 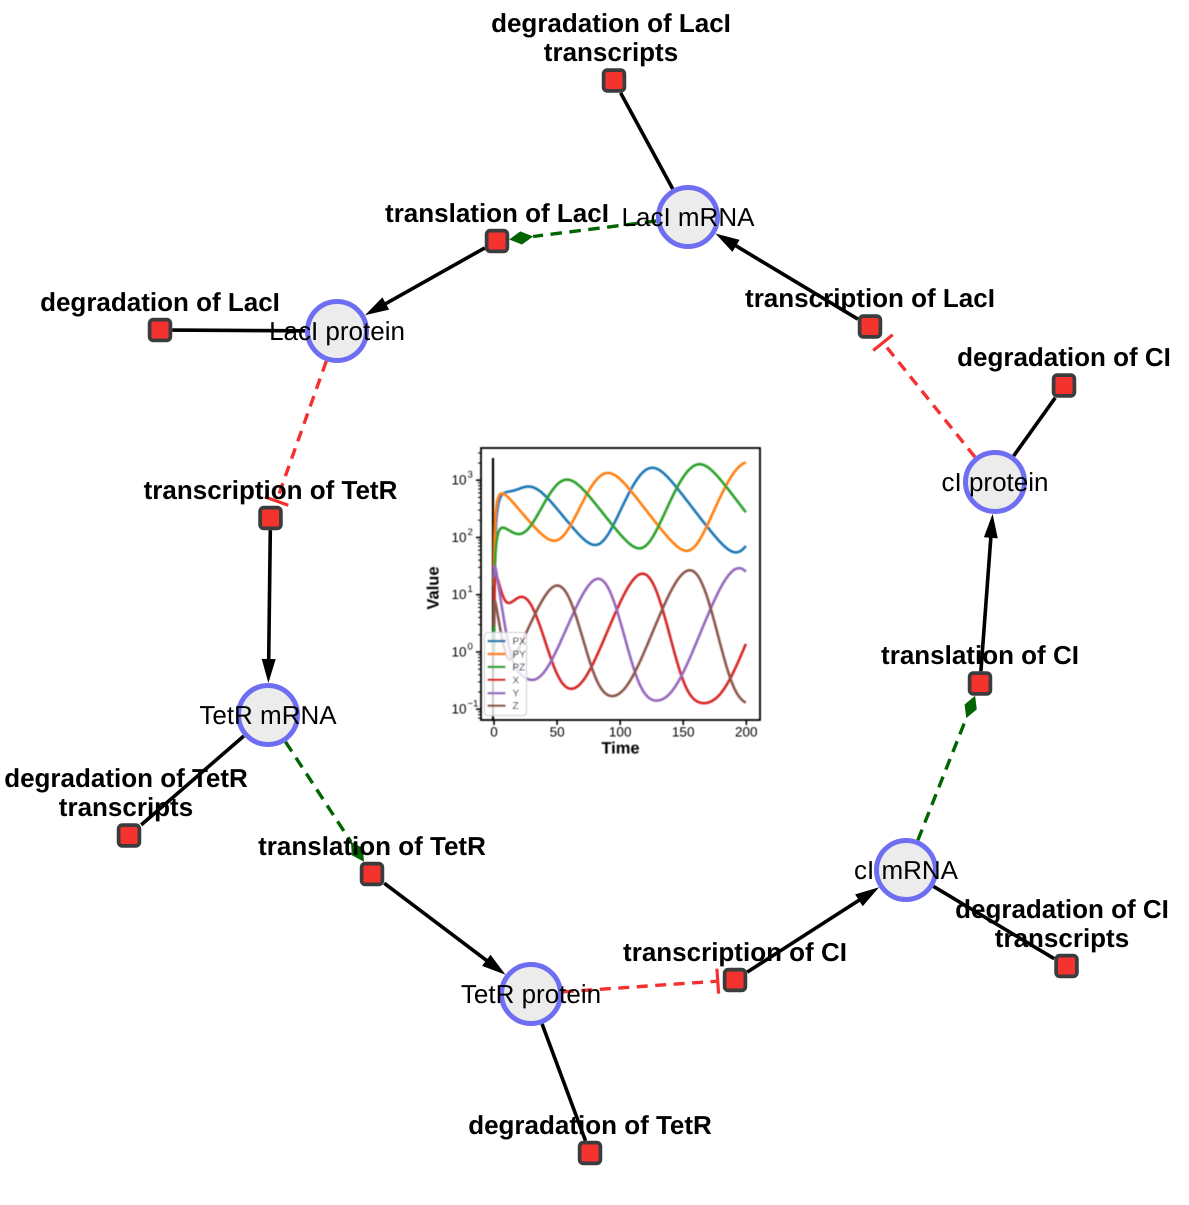 What do you see at coordinates (519, 667) in the screenshot?
I see `svg-text: PZ` at bounding box center [519, 667].